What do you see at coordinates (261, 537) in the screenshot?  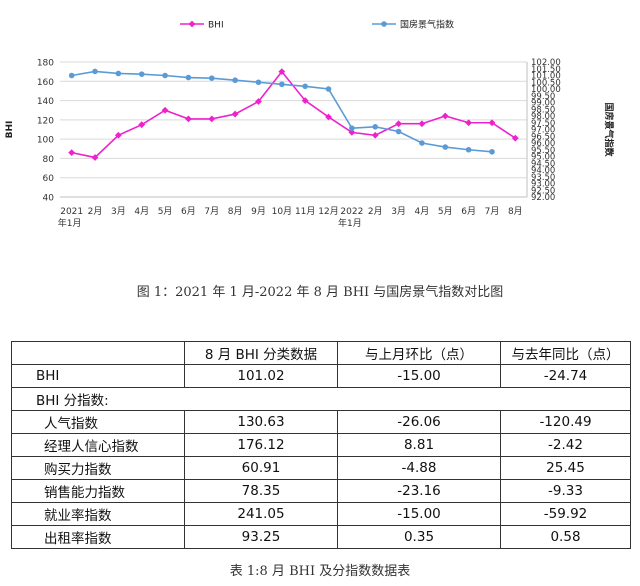 I see `table-cell: 93.25` at bounding box center [261, 537].